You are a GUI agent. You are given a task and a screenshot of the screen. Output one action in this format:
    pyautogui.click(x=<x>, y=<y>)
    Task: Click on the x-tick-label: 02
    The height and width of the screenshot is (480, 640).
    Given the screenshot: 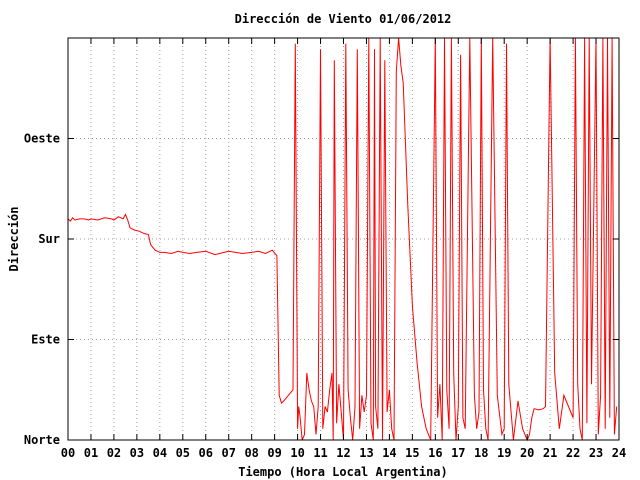 What is the action you would take?
    pyautogui.click(x=114, y=453)
    